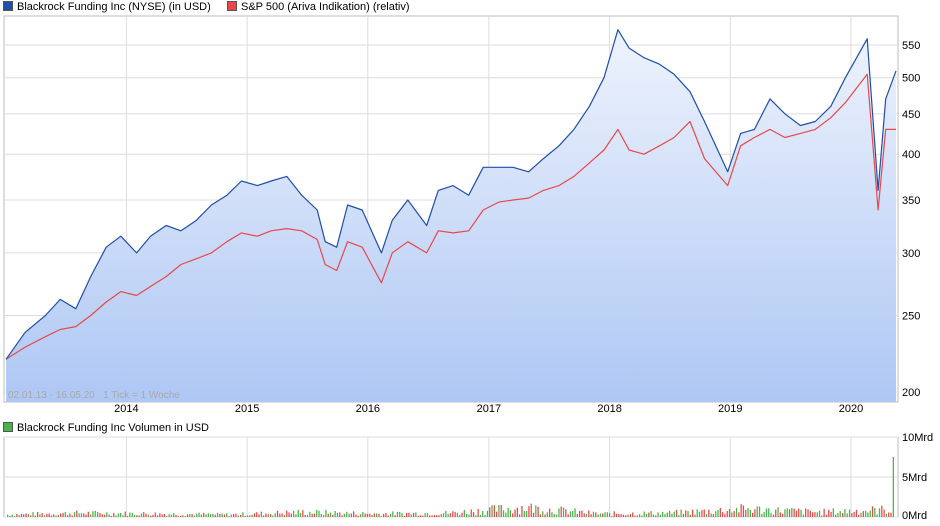 This screenshot has width=940, height=526. What do you see at coordinates (914, 516) in the screenshot?
I see `volume-y-tick-label-0: 0Mrd` at bounding box center [914, 516].